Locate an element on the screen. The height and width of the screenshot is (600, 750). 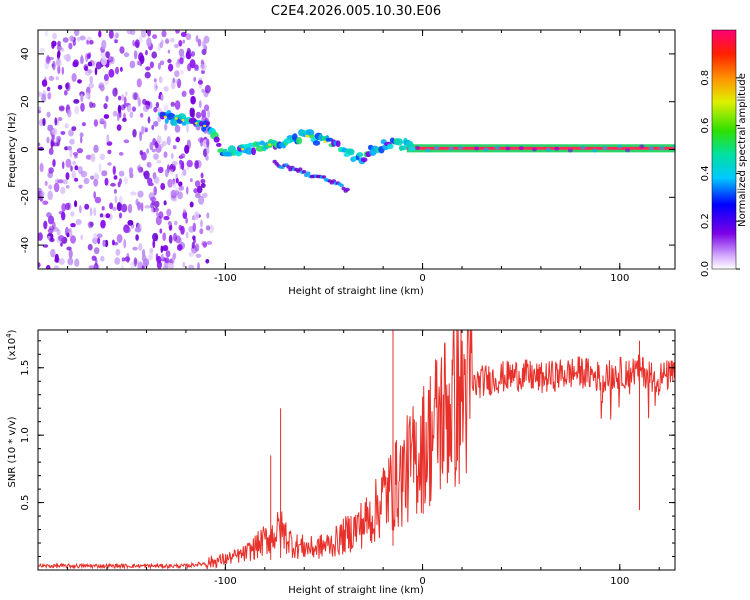
y-tick-label: 0.5 is located at coordinates (25, 503).